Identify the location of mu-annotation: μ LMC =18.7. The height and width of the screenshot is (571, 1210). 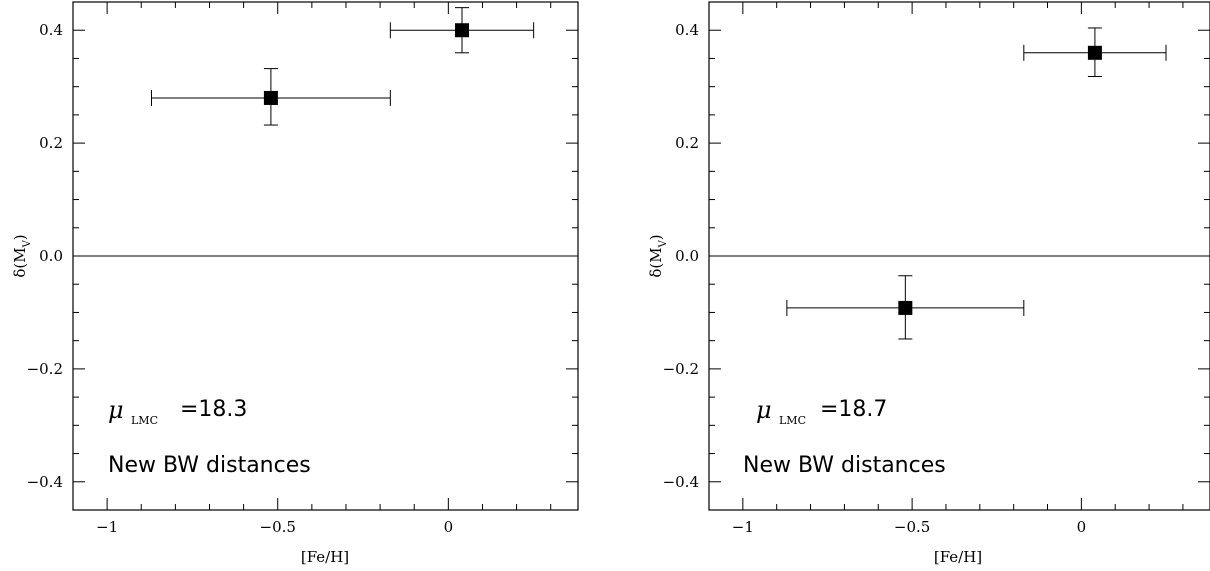
(821, 411).